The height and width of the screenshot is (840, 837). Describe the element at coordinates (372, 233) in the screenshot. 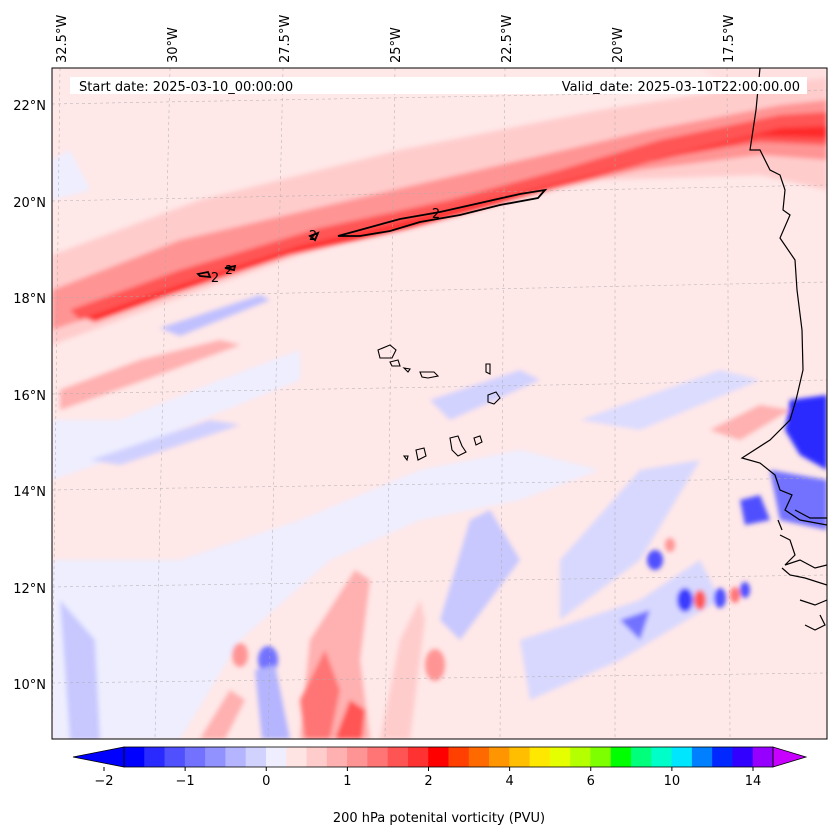

I see `pv-2-contour` at that location.